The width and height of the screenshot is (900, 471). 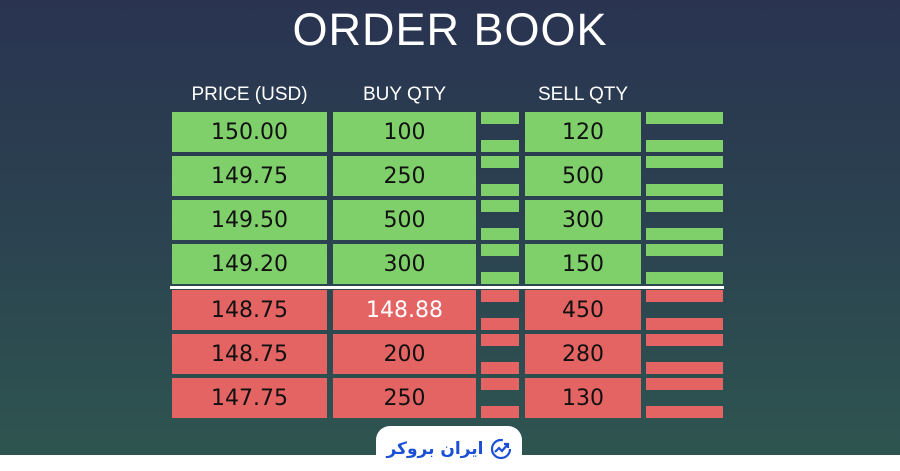 What do you see at coordinates (404, 310) in the screenshot?
I see `buy-qty-cell: 148.88` at bounding box center [404, 310].